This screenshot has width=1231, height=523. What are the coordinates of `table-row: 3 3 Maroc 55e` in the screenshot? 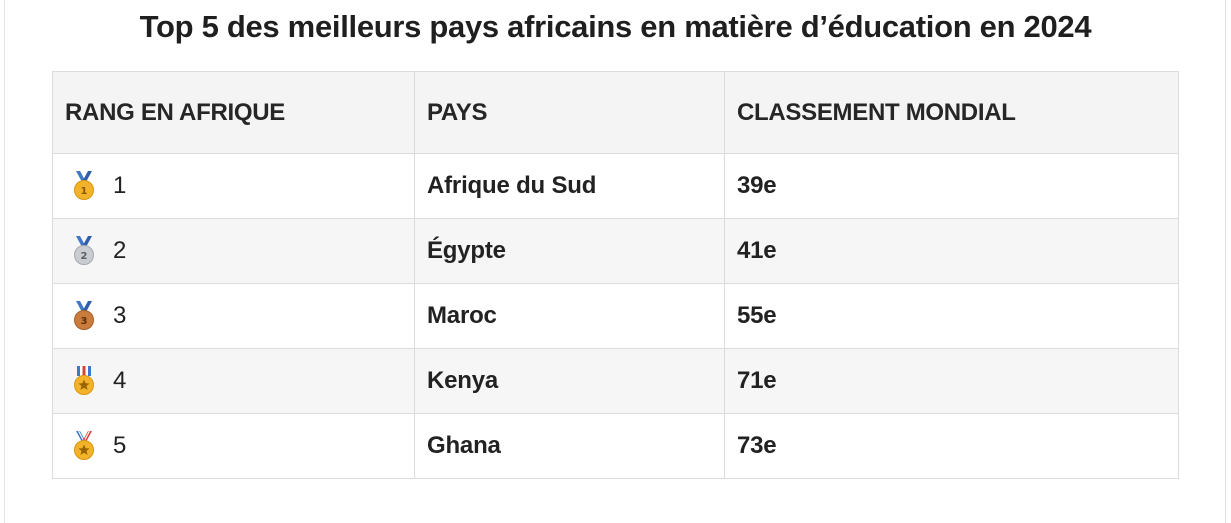 It's located at (615, 316).